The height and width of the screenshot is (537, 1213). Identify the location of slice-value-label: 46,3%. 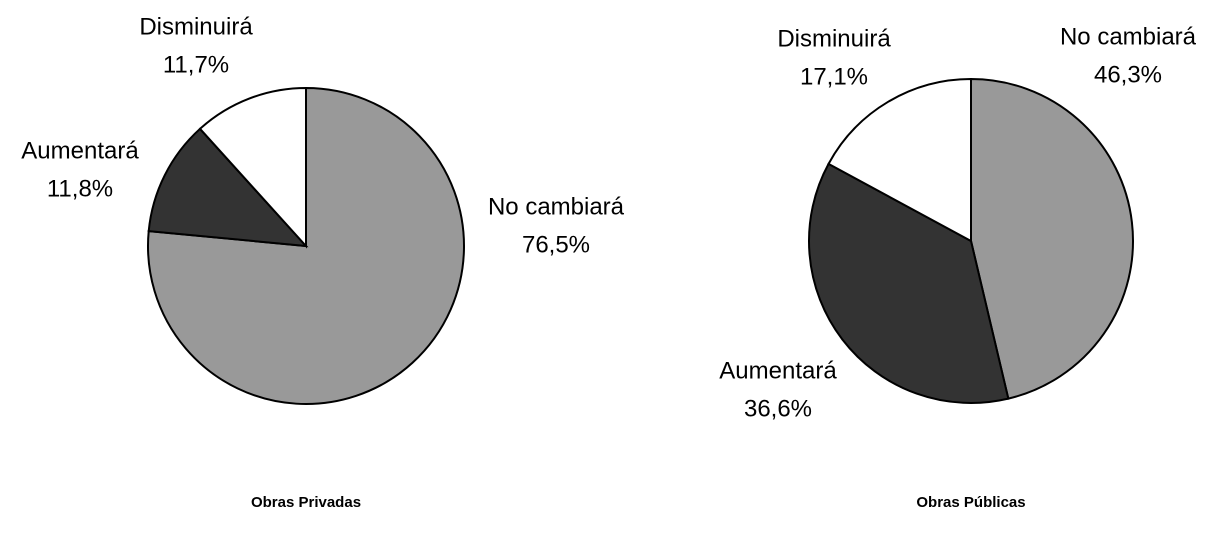
(1128, 74).